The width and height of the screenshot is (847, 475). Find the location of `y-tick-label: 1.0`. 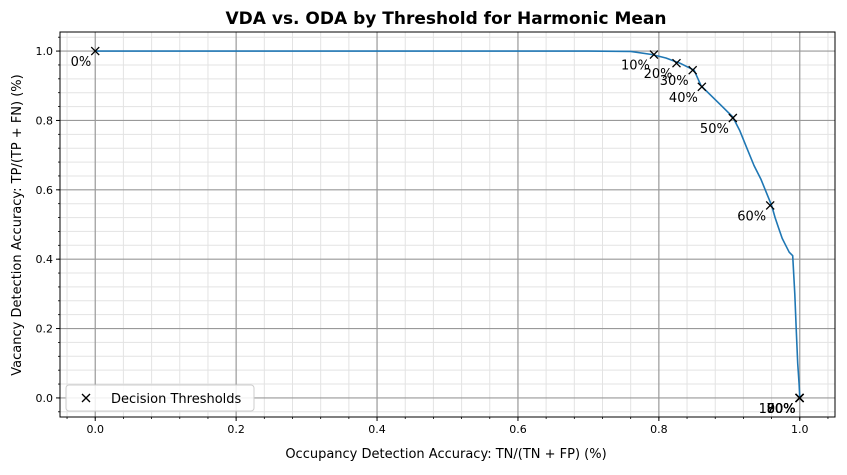

y-tick-label: 1.0 is located at coordinates (45, 51).